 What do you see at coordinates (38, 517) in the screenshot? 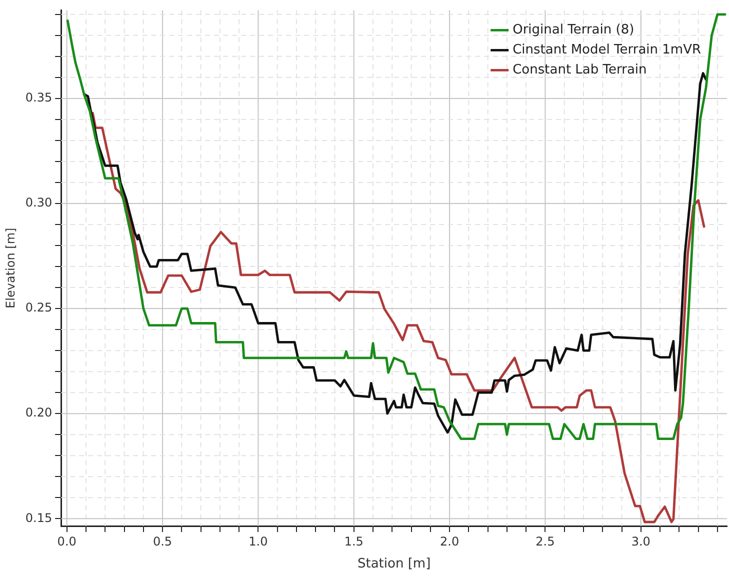
I see `y-tick-label: 0.15` at bounding box center [38, 517].